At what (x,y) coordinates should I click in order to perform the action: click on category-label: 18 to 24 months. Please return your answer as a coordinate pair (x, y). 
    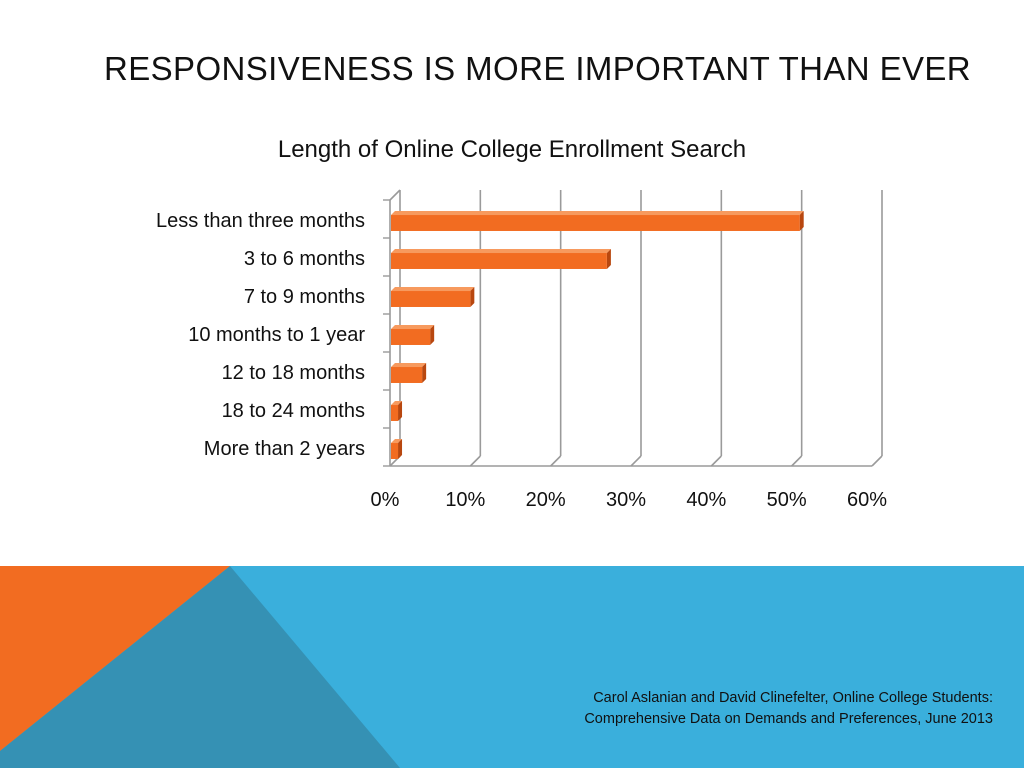
    Looking at the image, I should click on (293, 411).